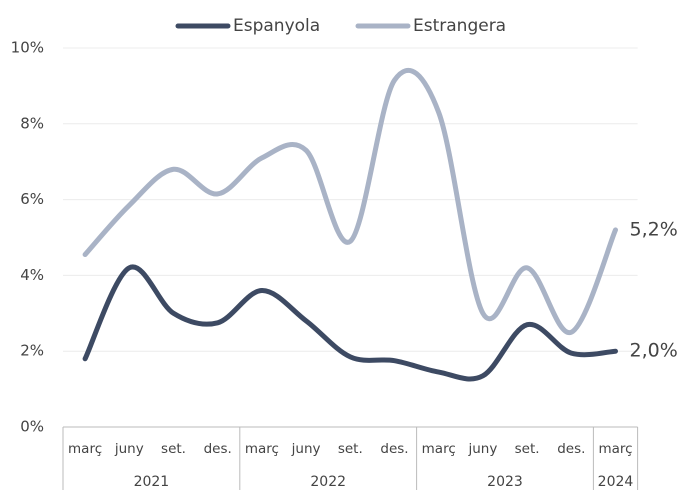 This screenshot has width=680, height=490. What do you see at coordinates (152, 482) in the screenshot?
I see `group-label: 2021` at bounding box center [152, 482].